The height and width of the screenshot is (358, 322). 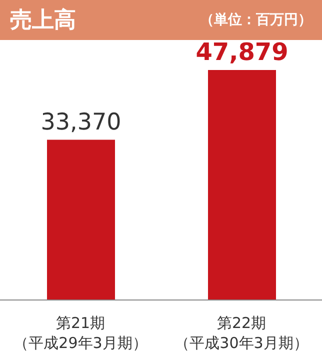 What do you see at coordinates (241, 333) in the screenshot?
I see `x-tick-label: 第22期（平成30年3月期）` at bounding box center [241, 333].